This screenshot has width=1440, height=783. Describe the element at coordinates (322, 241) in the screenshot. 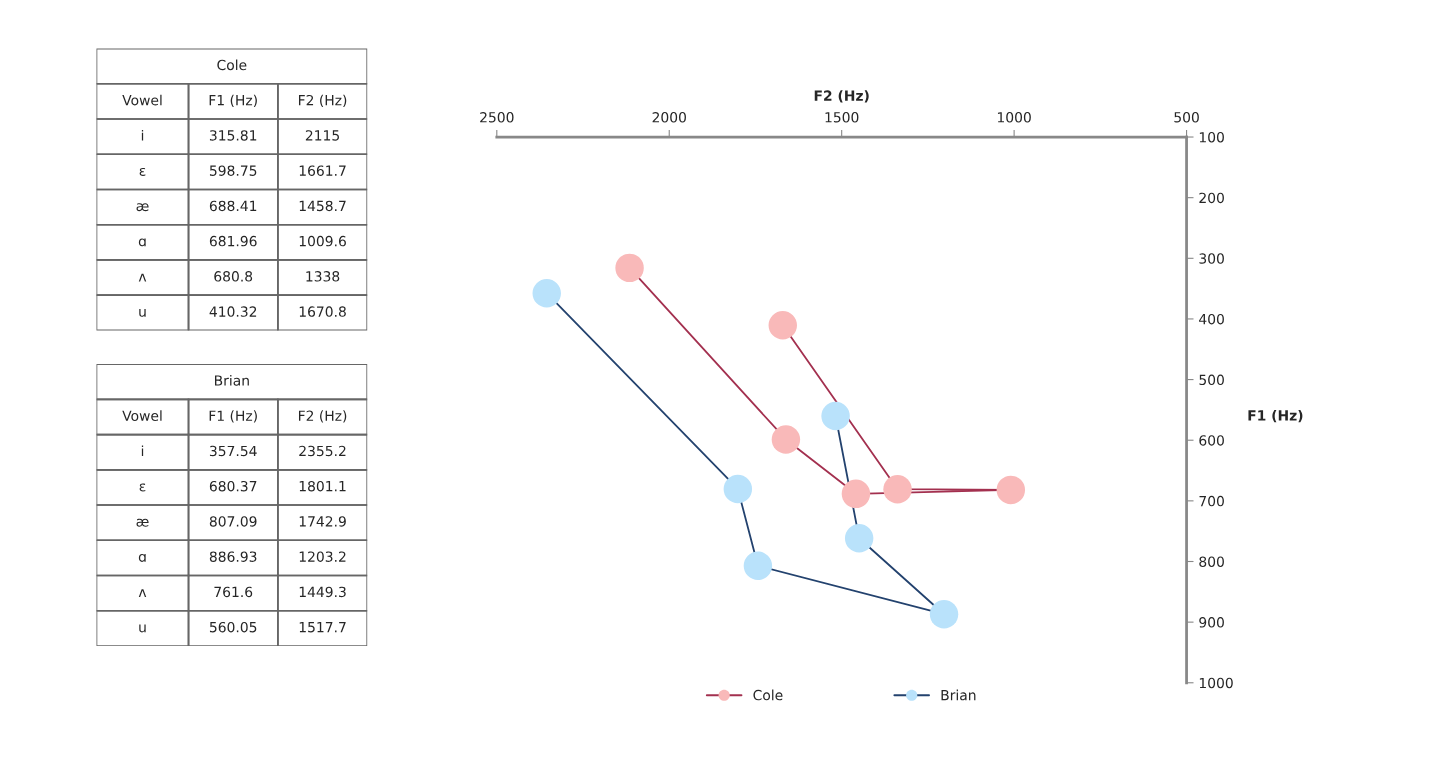

I see `text: 1009.6` at that location.